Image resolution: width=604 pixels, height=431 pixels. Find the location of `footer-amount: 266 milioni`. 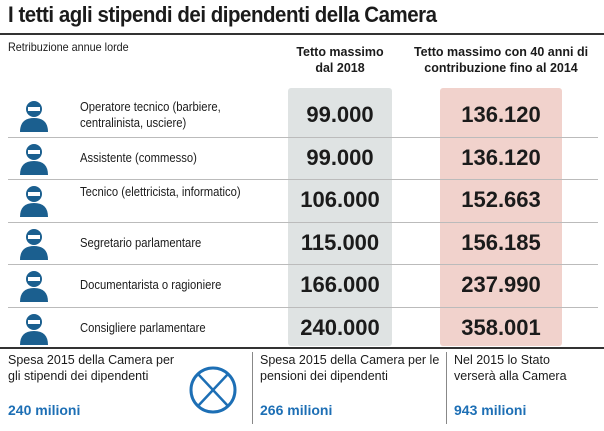

footer-amount: 266 milioni is located at coordinates (296, 410).